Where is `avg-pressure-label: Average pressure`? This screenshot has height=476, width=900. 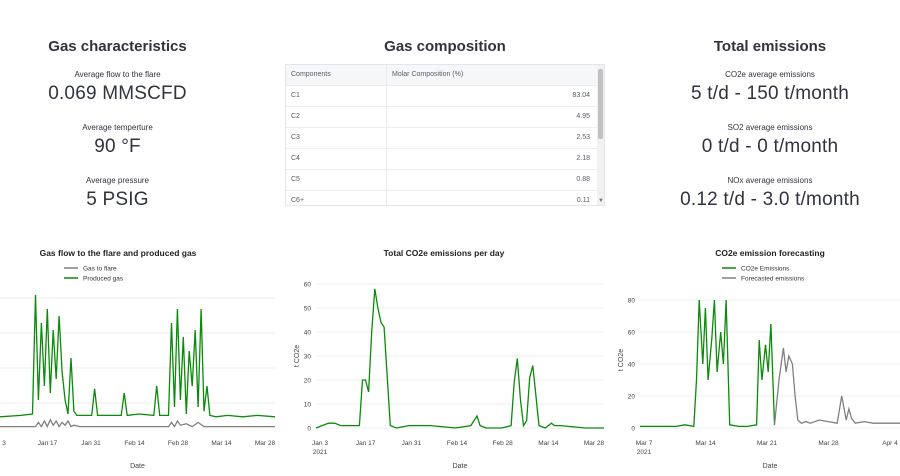 avg-pressure-label: Average pressure is located at coordinates (117, 180).